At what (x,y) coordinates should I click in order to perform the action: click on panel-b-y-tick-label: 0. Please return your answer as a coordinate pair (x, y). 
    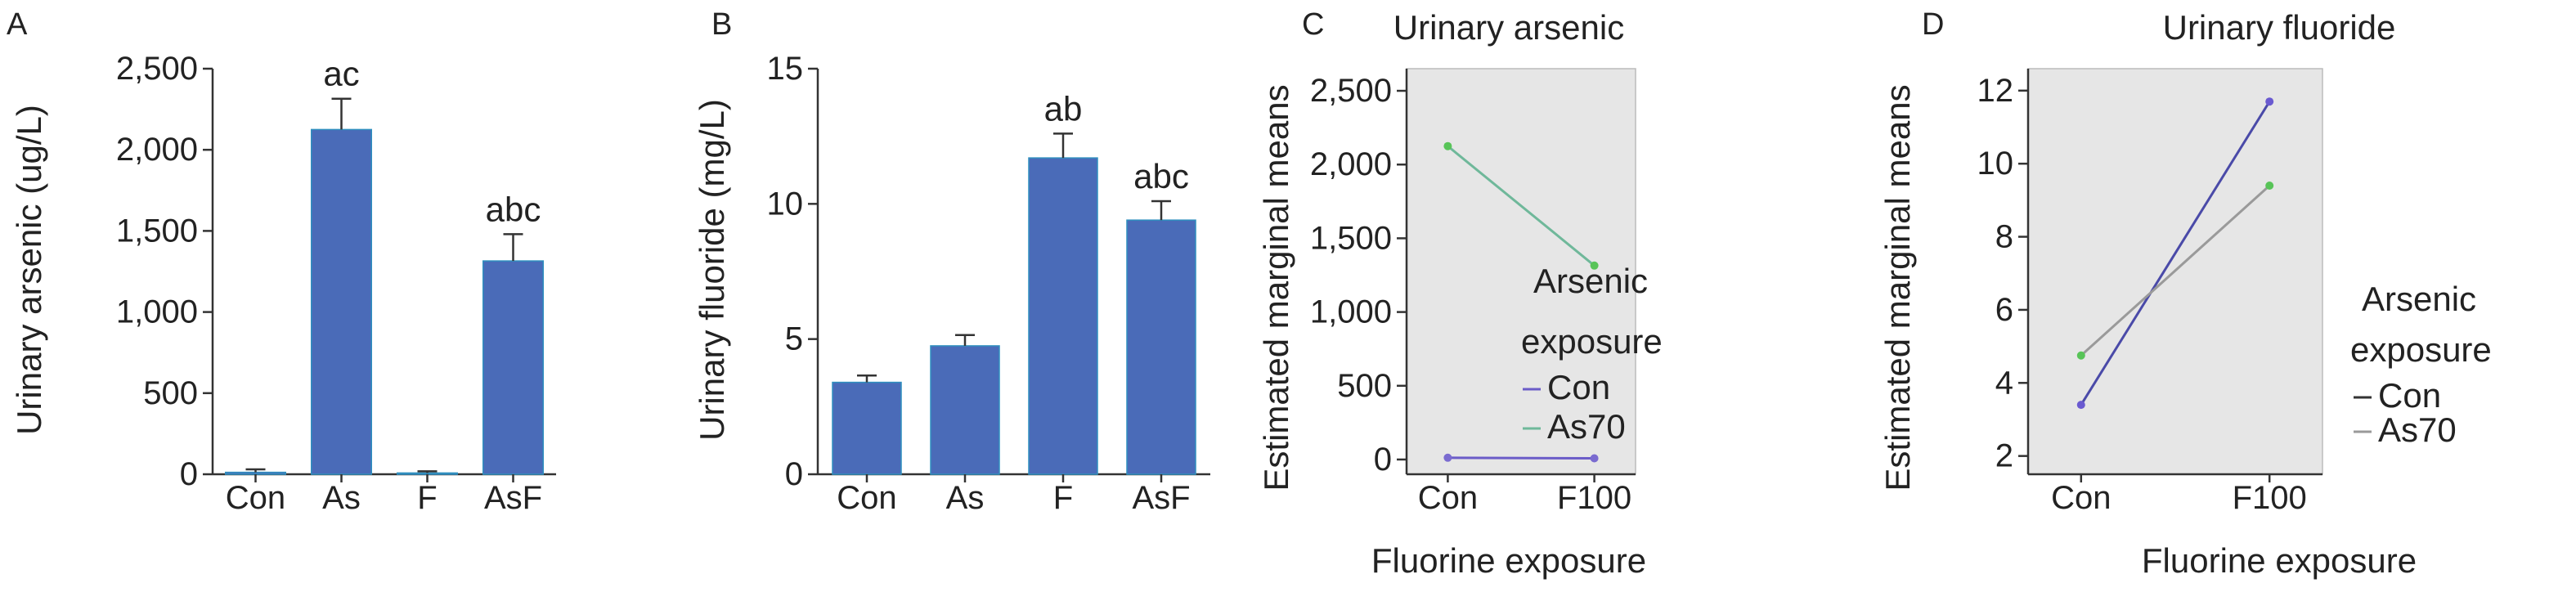
    Looking at the image, I should click on (794, 474).